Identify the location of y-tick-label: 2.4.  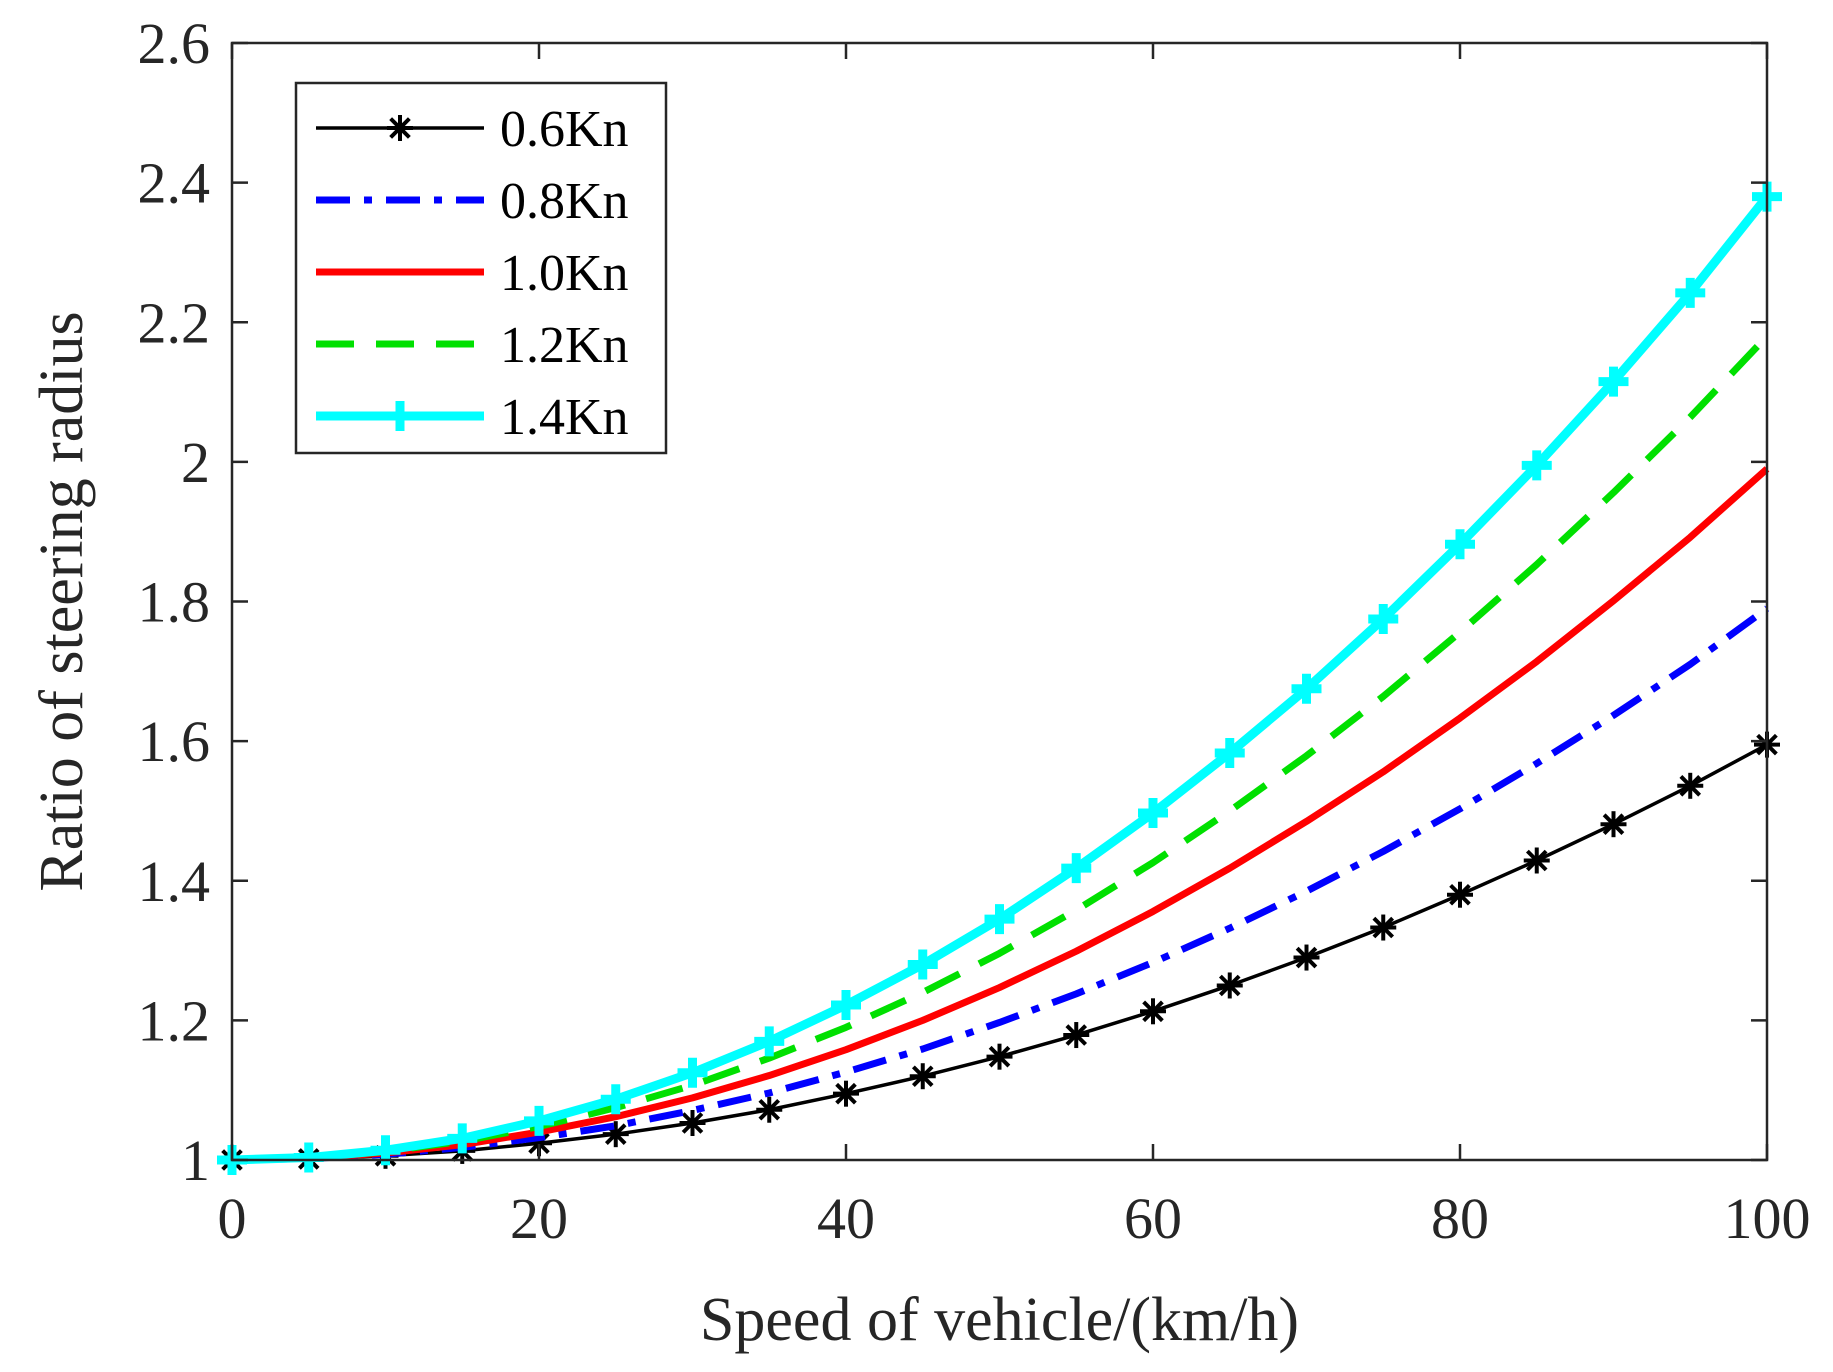
(174, 183).